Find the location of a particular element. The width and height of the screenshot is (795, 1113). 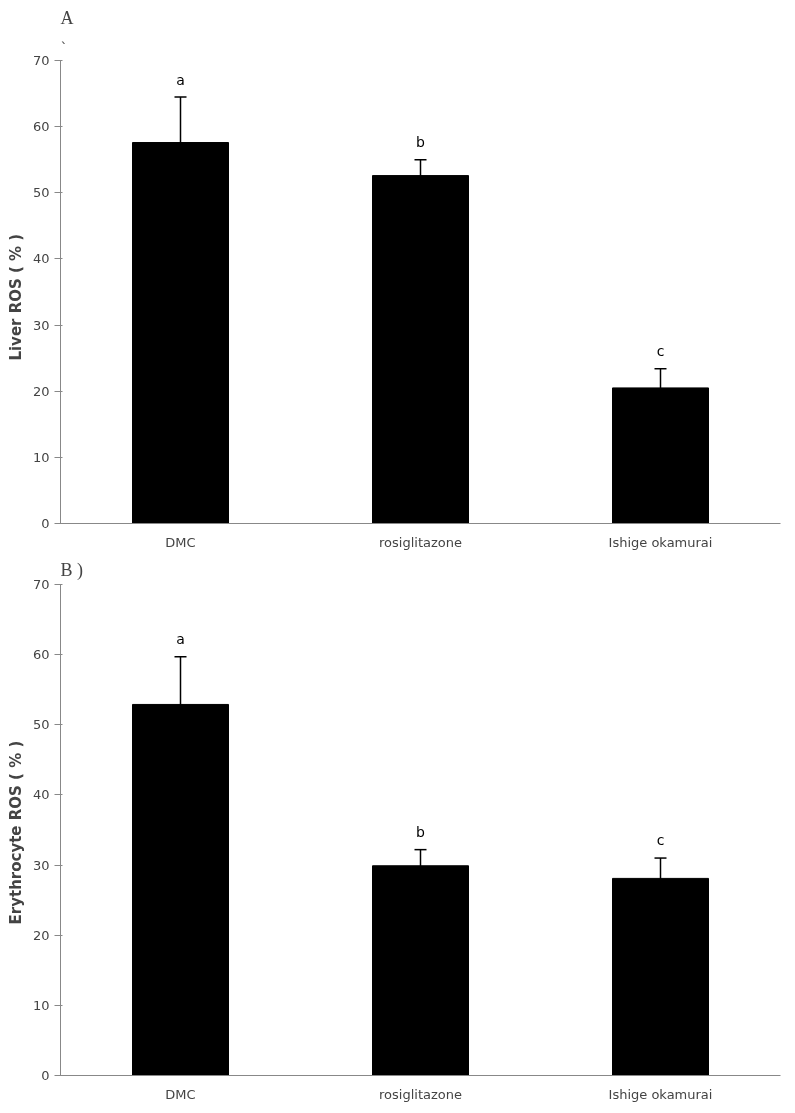

chart-title: B ) is located at coordinates (72, 570).